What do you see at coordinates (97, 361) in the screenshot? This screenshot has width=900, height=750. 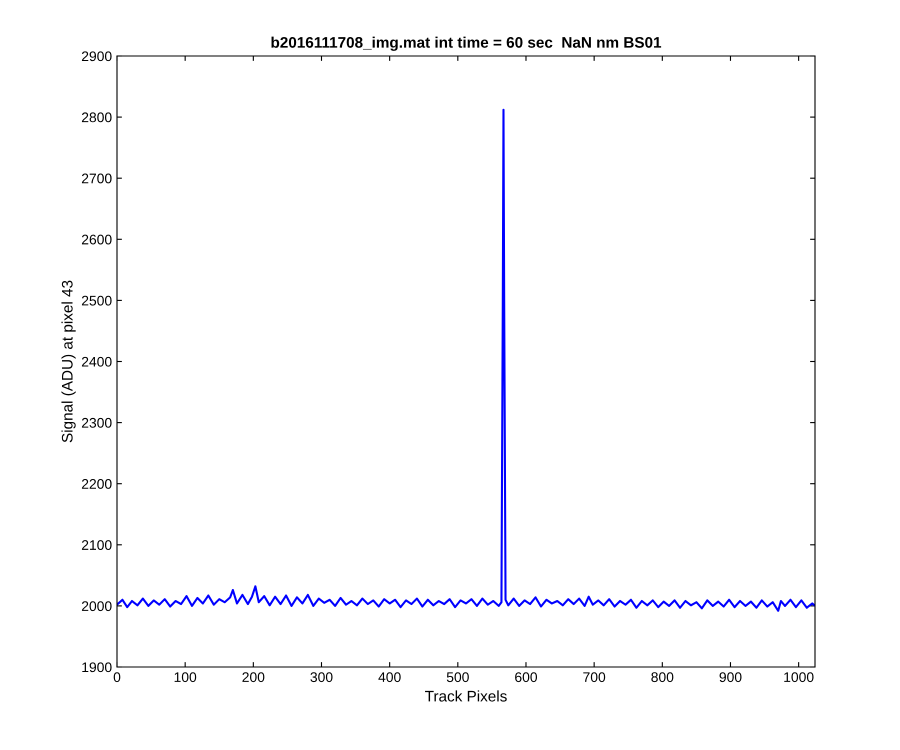 I see `y-tick-label: 2400` at bounding box center [97, 361].